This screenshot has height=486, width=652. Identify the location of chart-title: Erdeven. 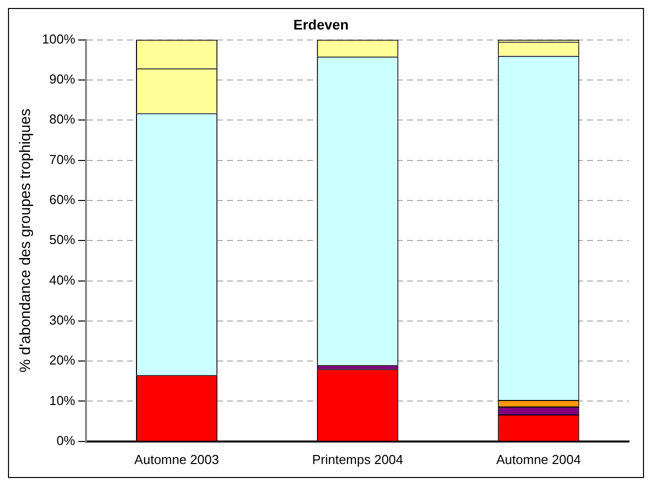
(321, 24).